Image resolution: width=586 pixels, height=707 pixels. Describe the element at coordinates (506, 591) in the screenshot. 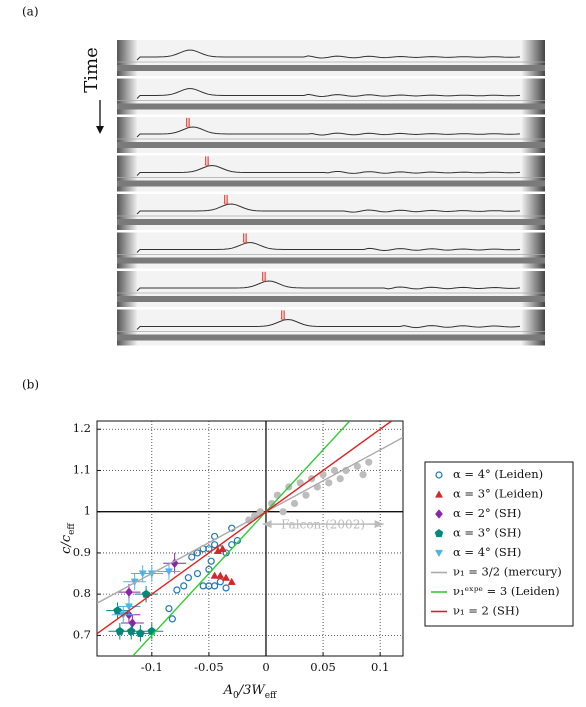

I see `legend-label: ν₁ᵉˣᵖᵉ = 3 (Leiden)` at that location.